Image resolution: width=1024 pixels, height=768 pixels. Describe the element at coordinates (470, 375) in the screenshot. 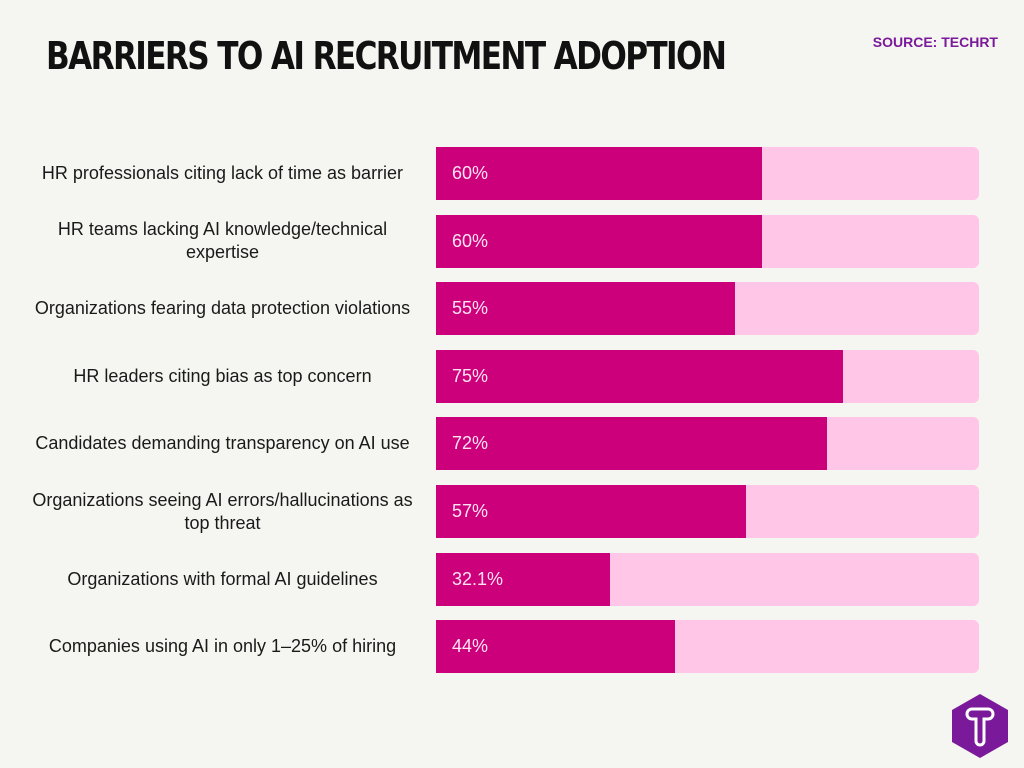

I see `data-label: 75%` at that location.